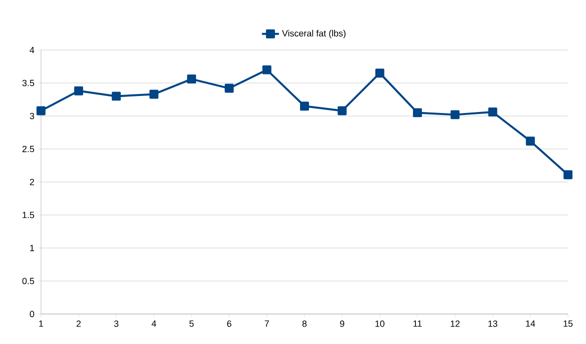 Image resolution: width=586 pixels, height=344 pixels. What do you see at coordinates (304, 323) in the screenshot?
I see `x-tick-label: 8` at bounding box center [304, 323].